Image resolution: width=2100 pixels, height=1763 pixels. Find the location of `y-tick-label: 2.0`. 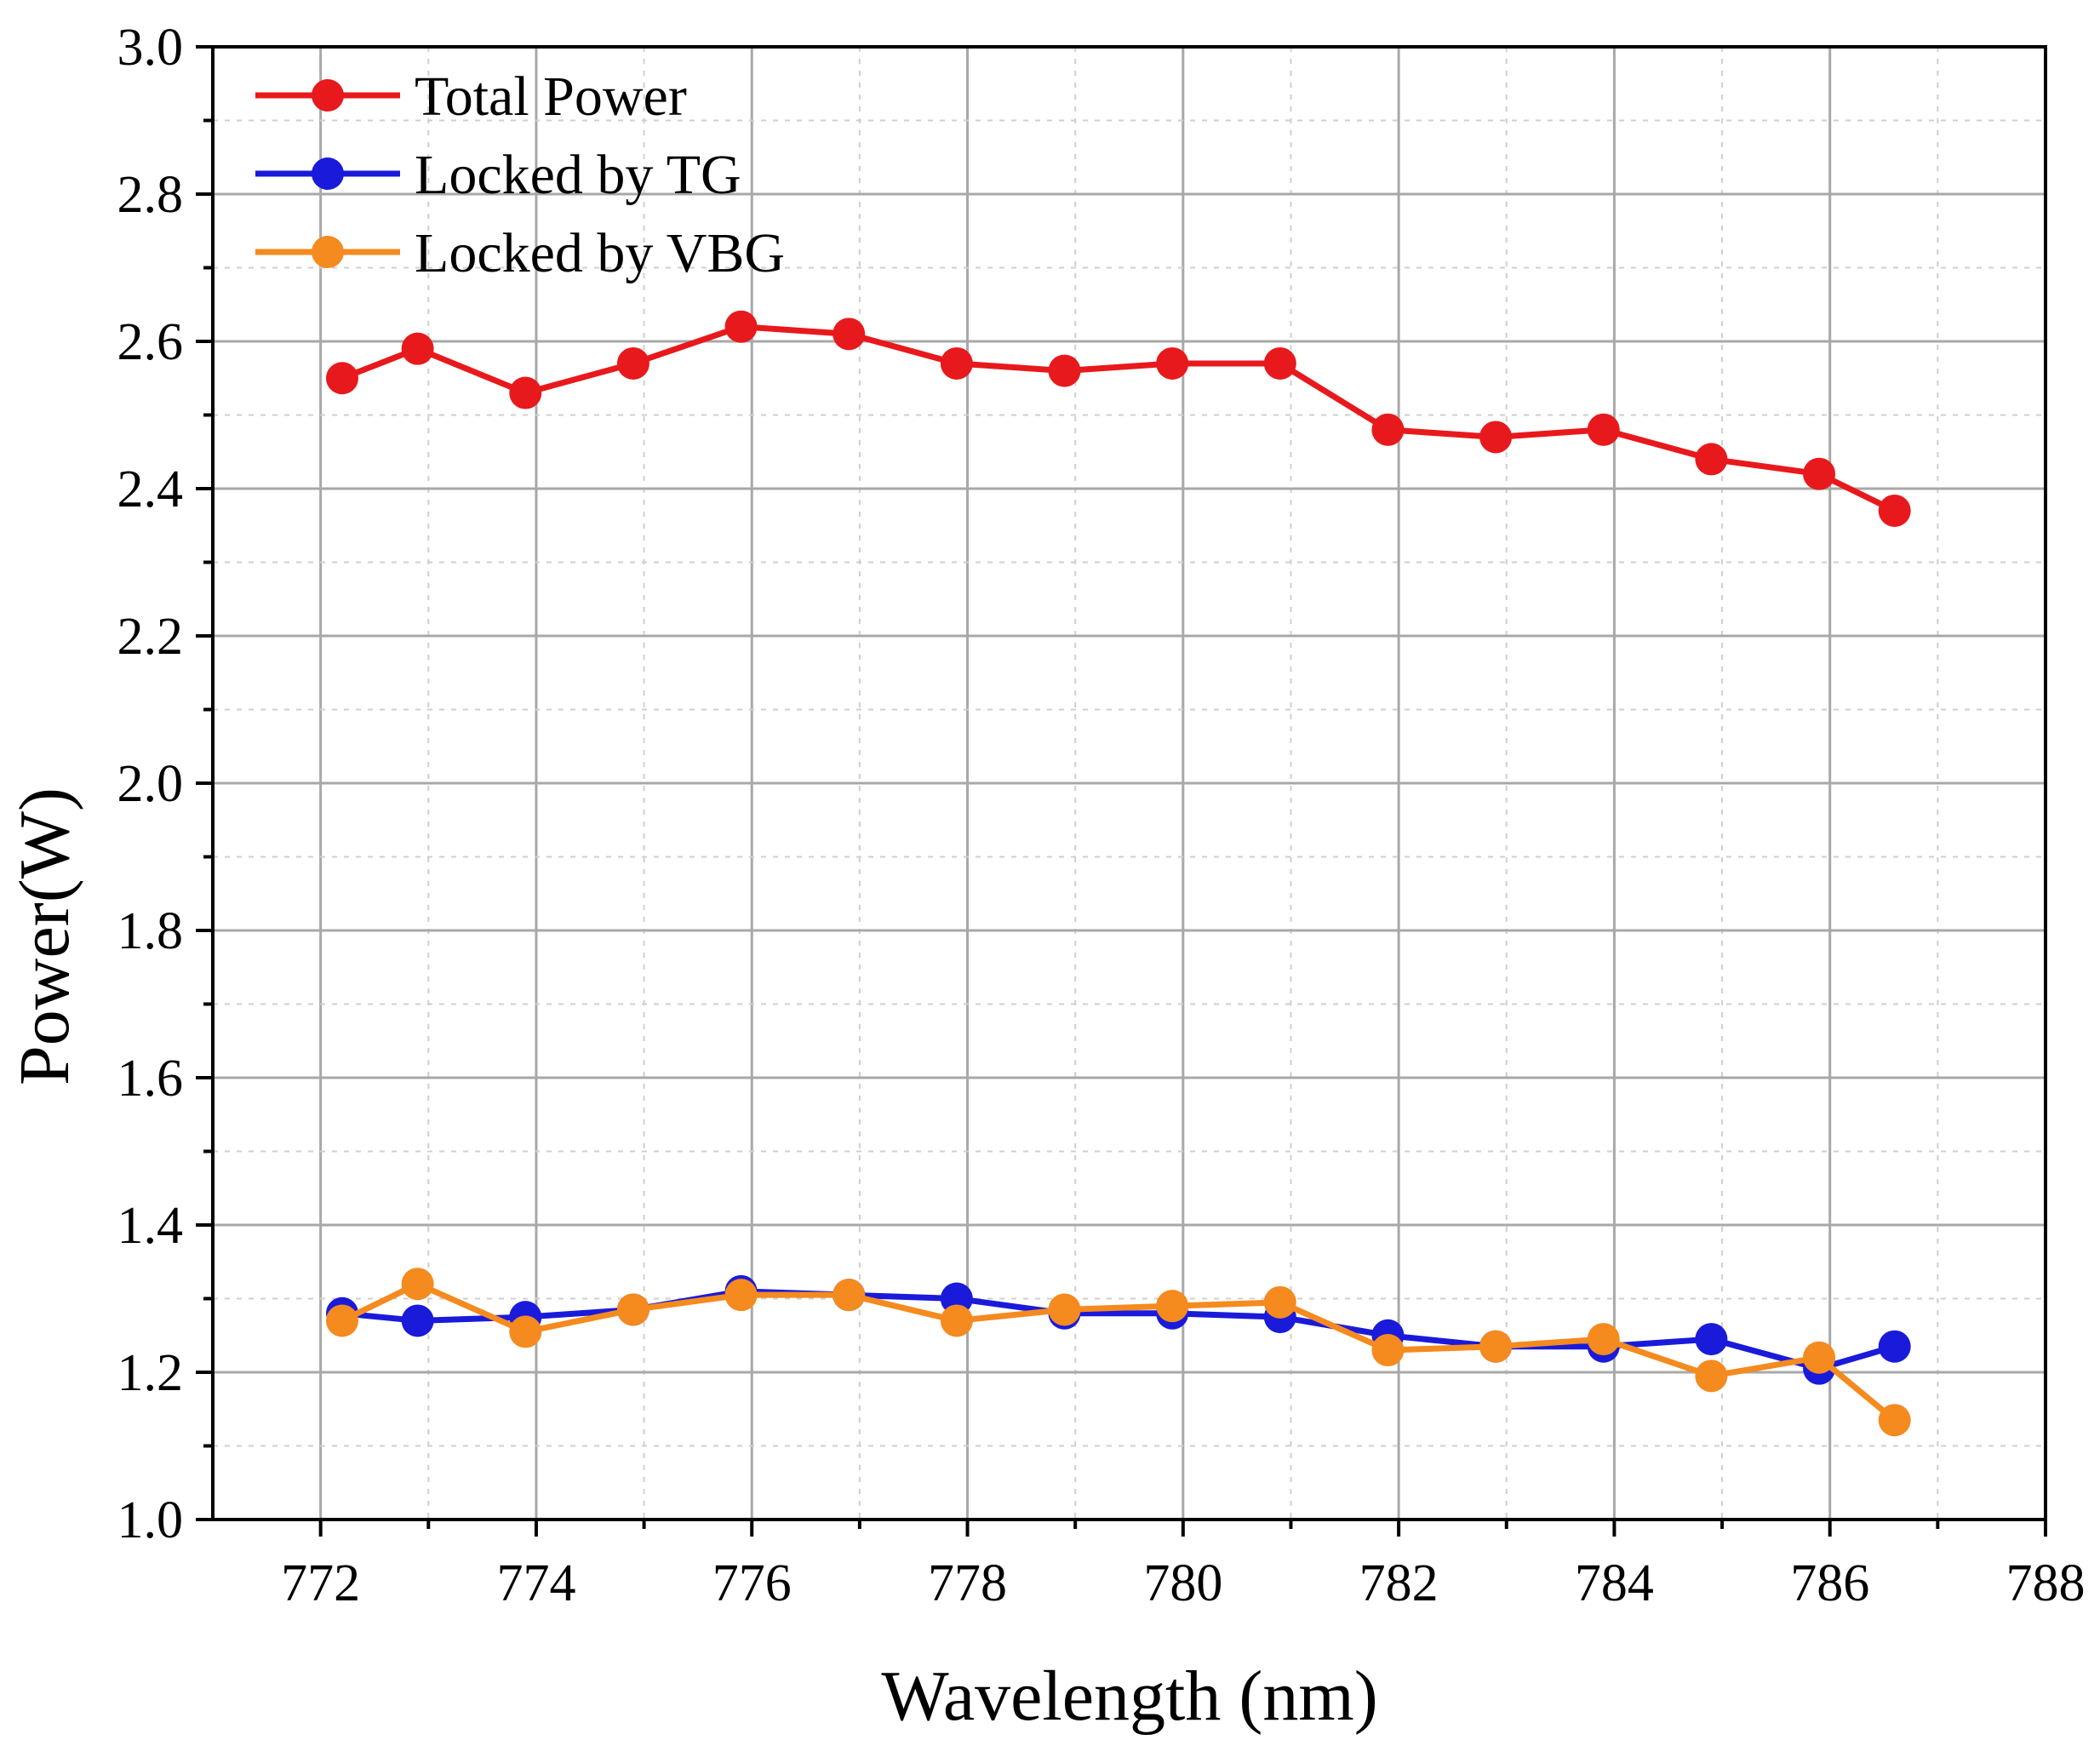

y-tick-label: 2.0 is located at coordinates (150, 784).